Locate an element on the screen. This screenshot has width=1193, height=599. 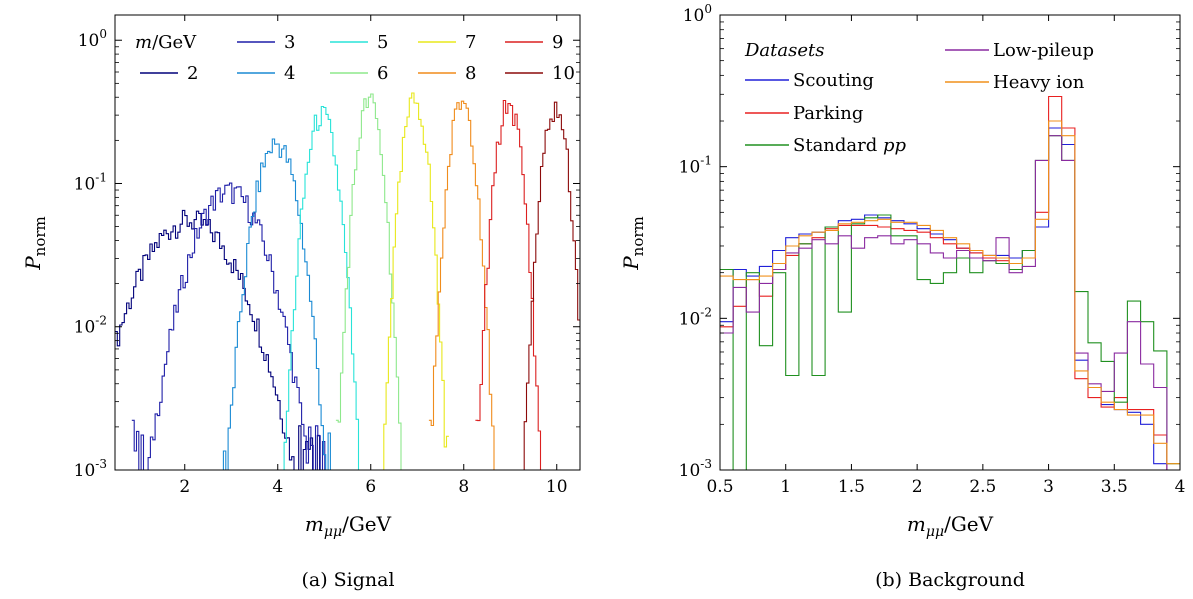
background-xlabel: mμμ/GeV is located at coordinates (950, 526).